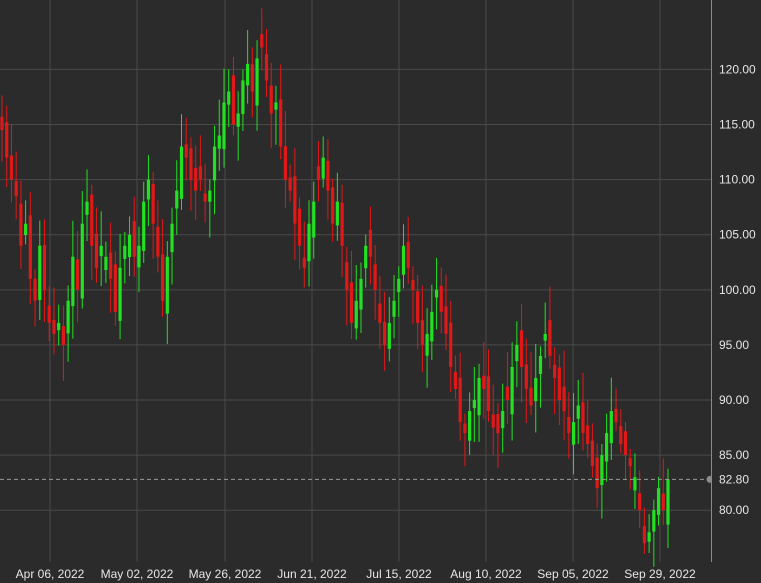 The height and width of the screenshot is (583, 761). Describe the element at coordinates (737, 69) in the screenshot. I see `y-tick-label: 120.00` at that location.